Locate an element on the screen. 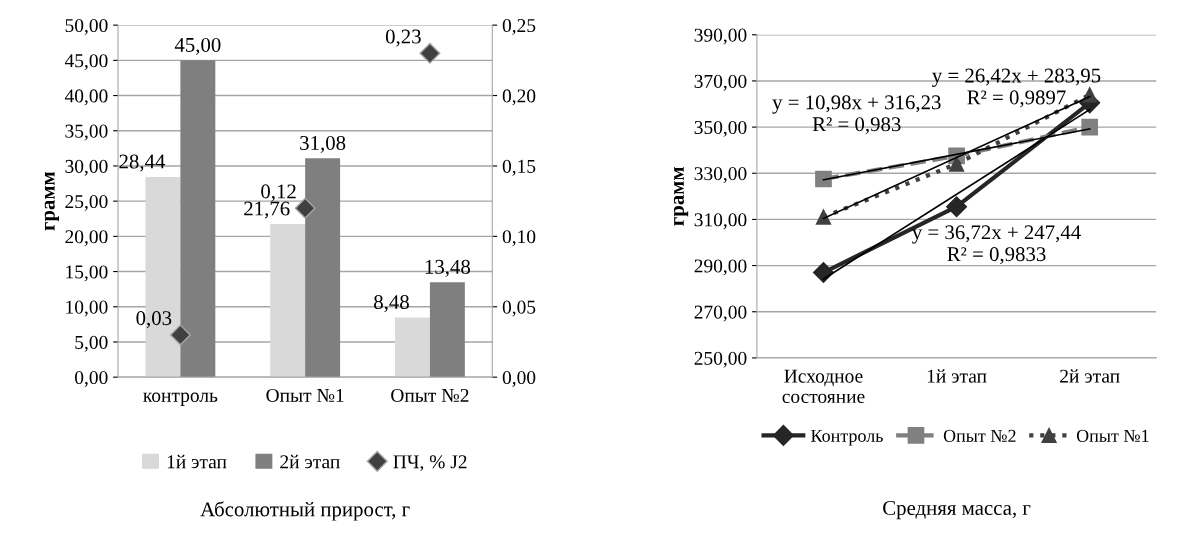 Image resolution: width=1192 pixels, height=535 pixels. y2-tick-label: 0,00 is located at coordinates (519, 378).